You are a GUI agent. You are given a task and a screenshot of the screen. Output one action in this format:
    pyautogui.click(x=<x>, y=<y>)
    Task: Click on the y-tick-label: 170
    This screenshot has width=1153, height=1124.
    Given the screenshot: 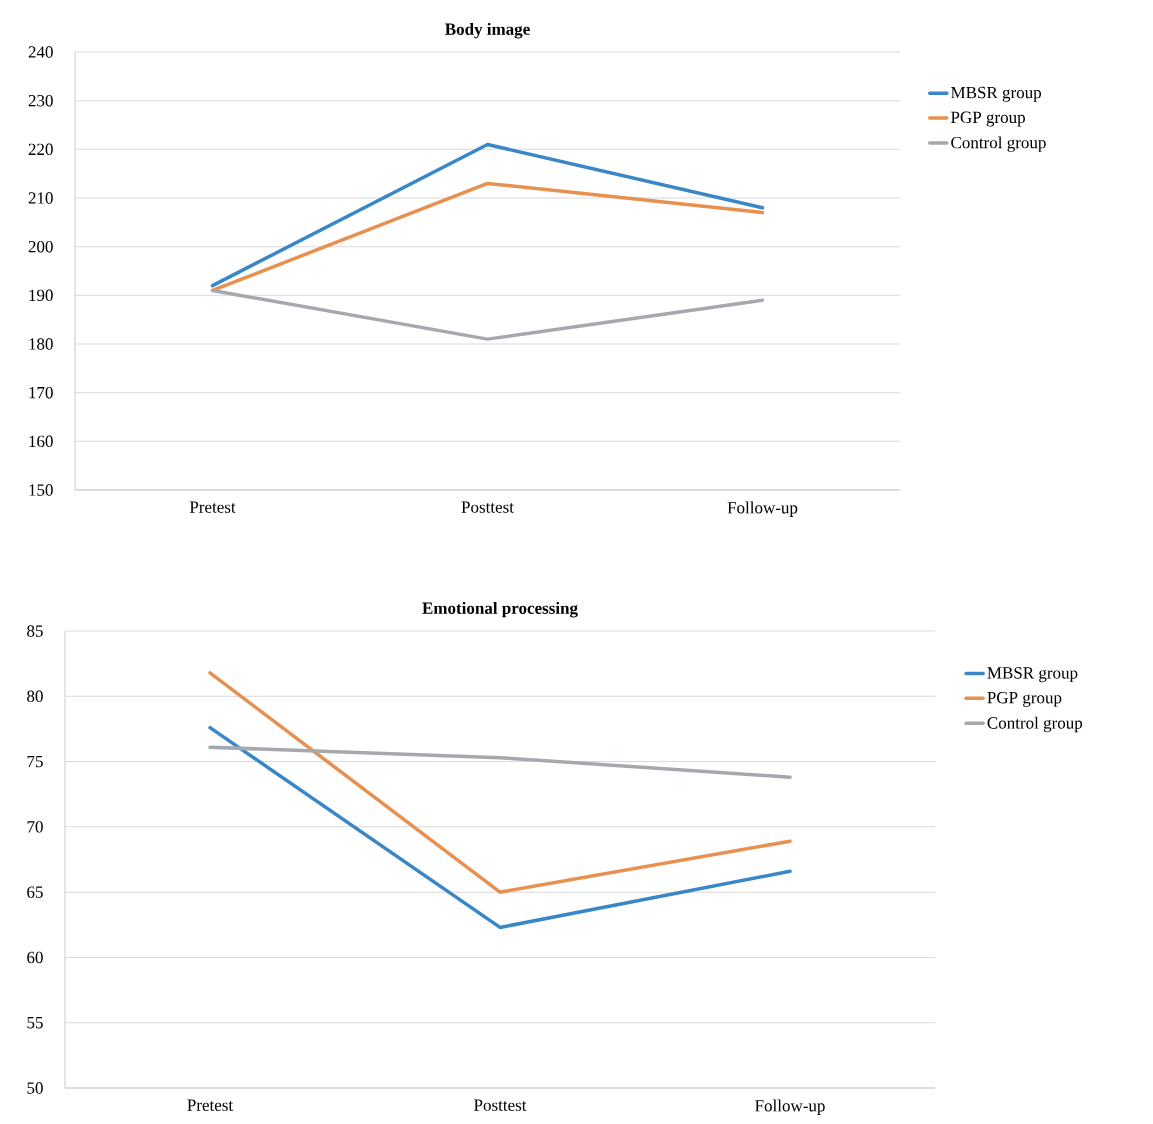 What is the action you would take?
    pyautogui.click(x=41, y=392)
    